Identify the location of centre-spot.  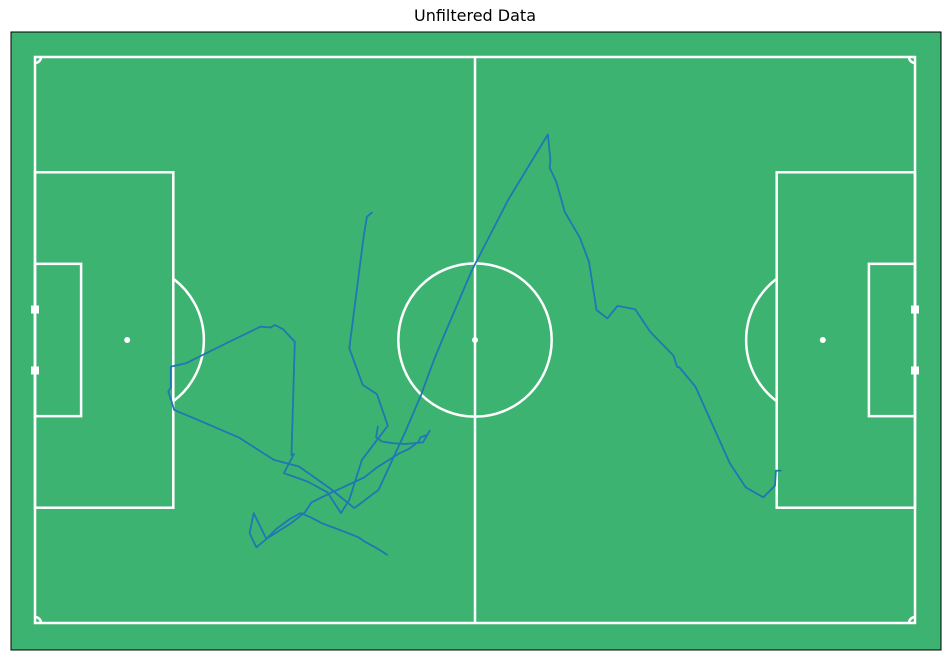
(475, 340).